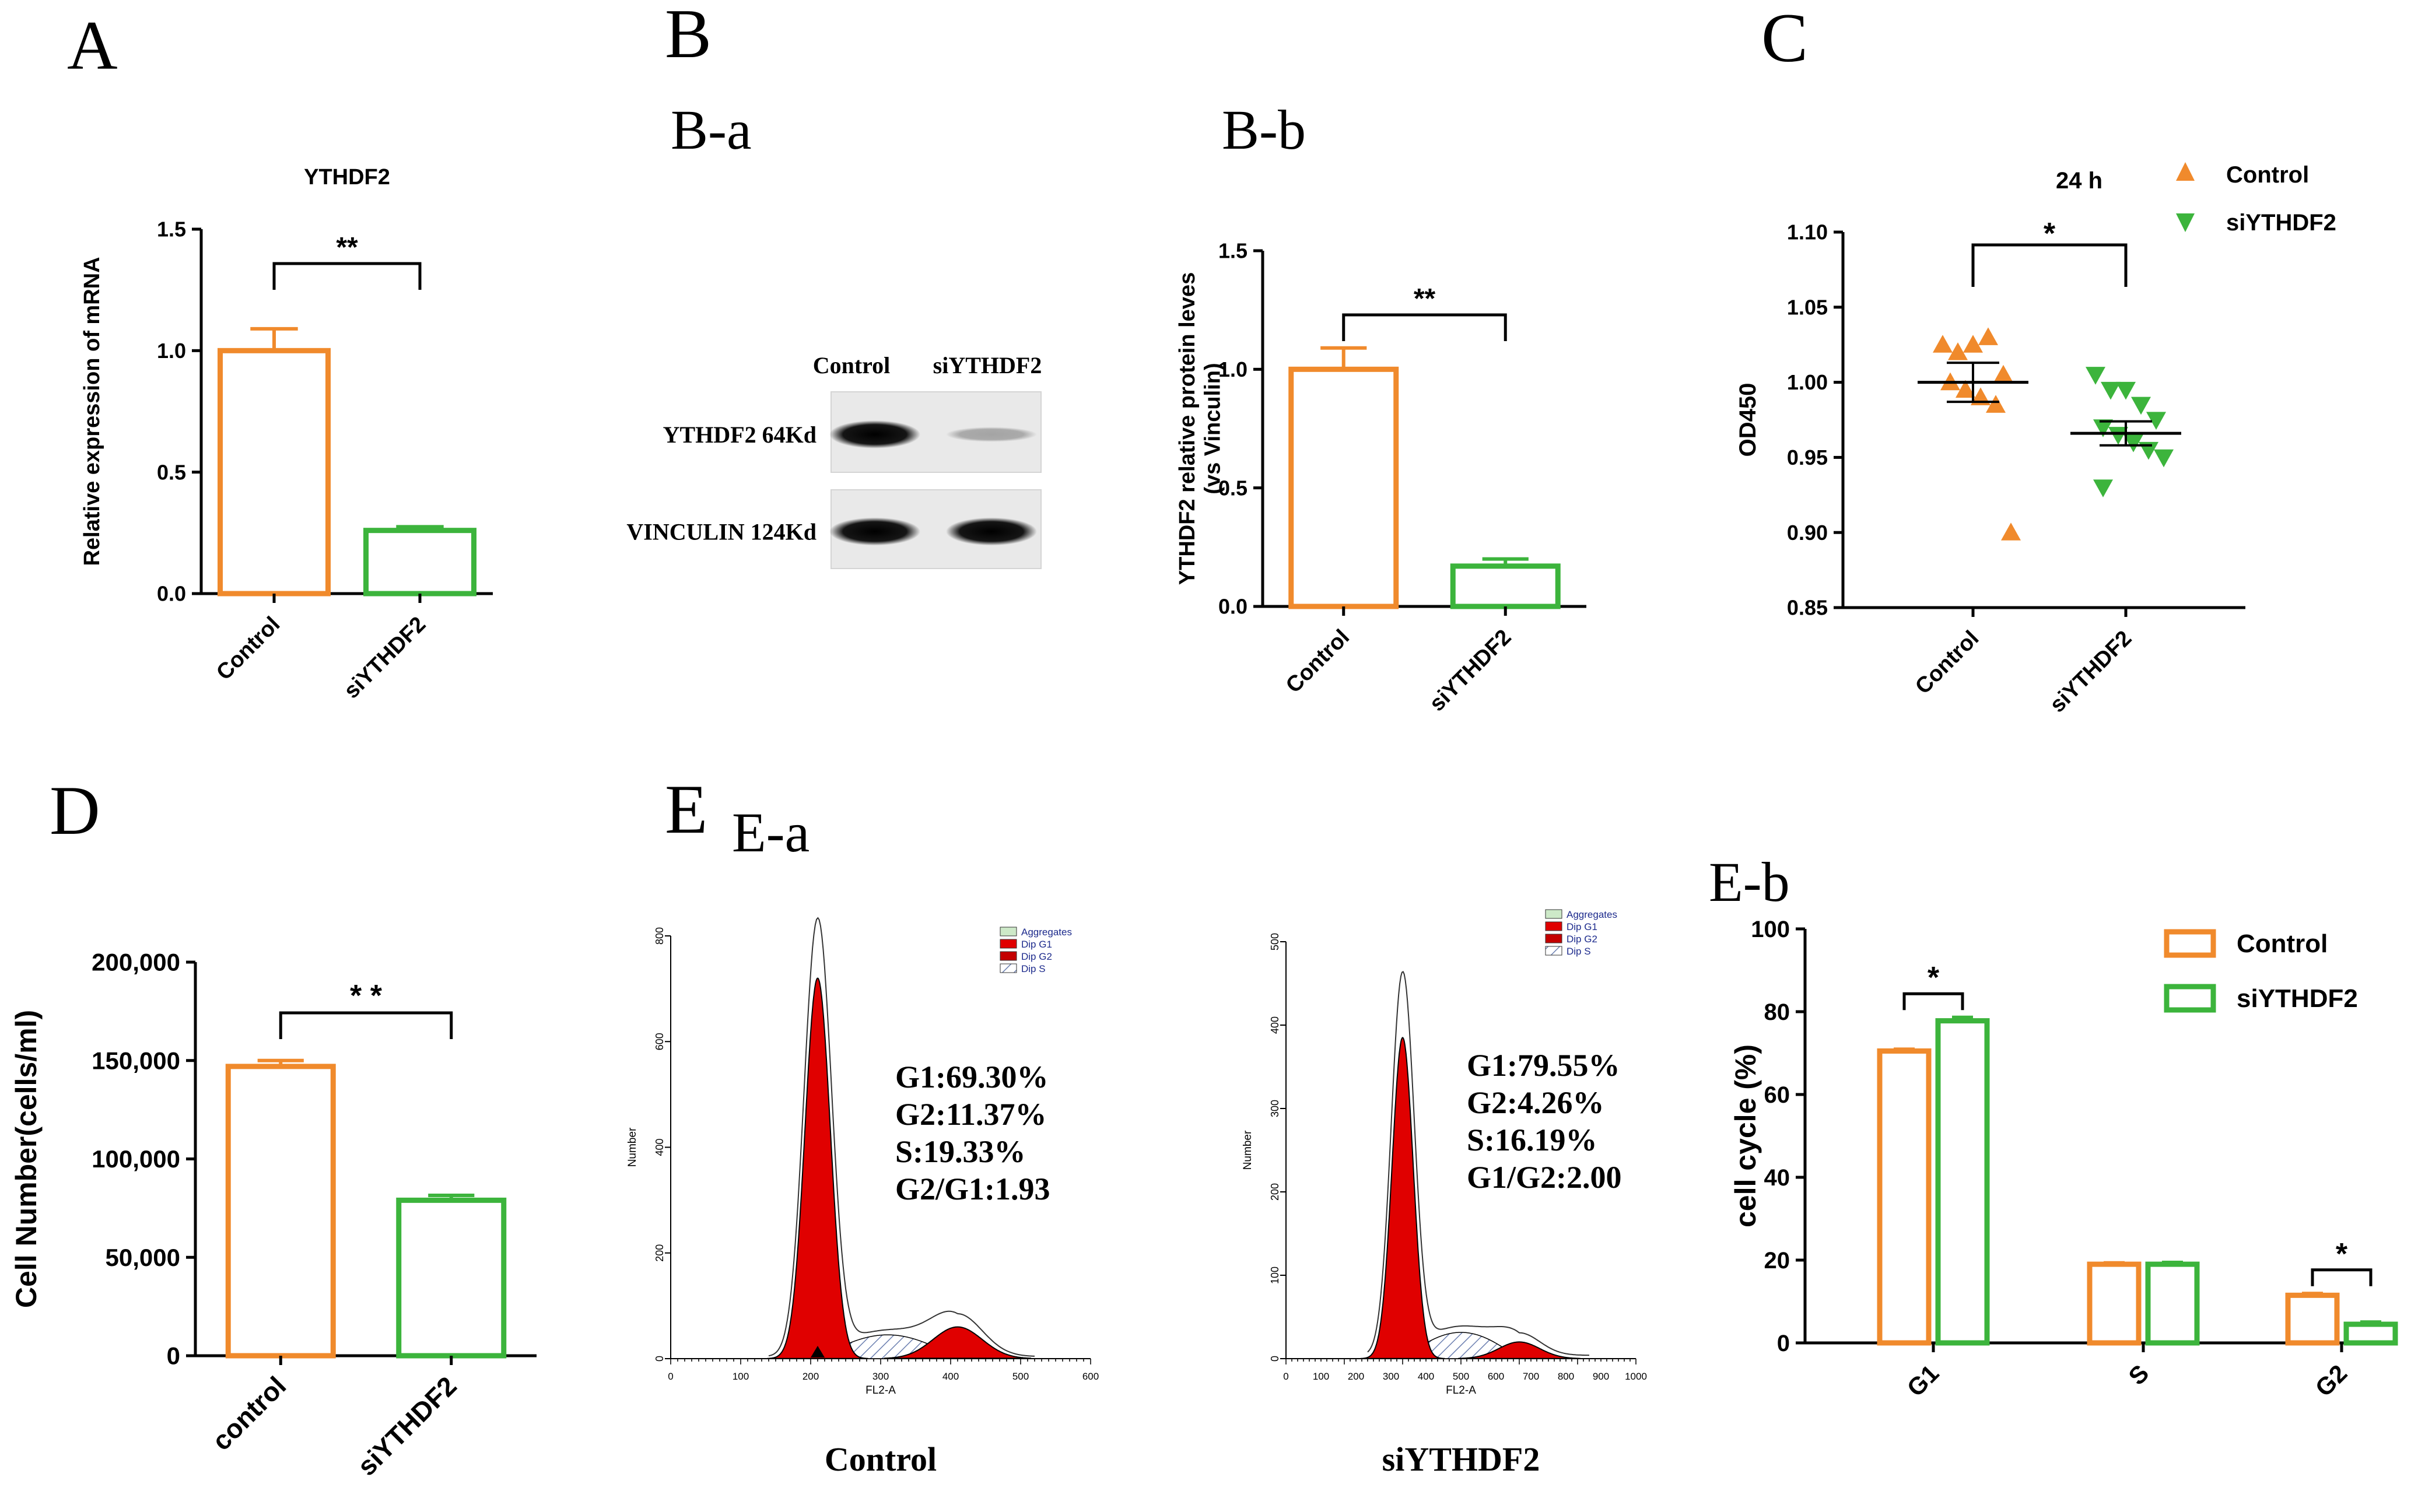 This screenshot has width=2432, height=1512. I want to click on legend-marker-siythdf2, so click(2185, 222).